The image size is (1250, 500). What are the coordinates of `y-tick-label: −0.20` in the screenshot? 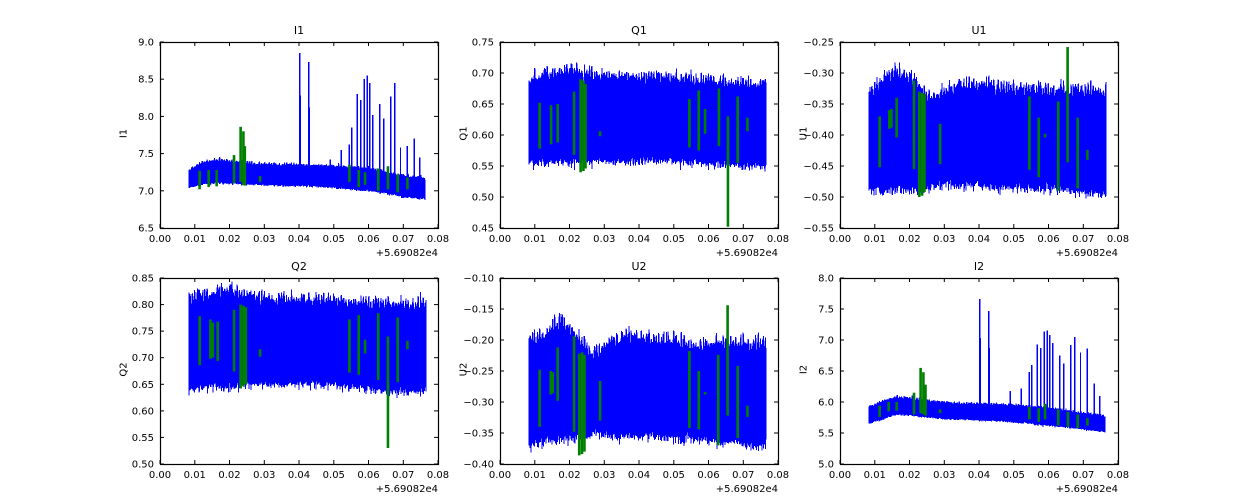 It's located at (478, 341).